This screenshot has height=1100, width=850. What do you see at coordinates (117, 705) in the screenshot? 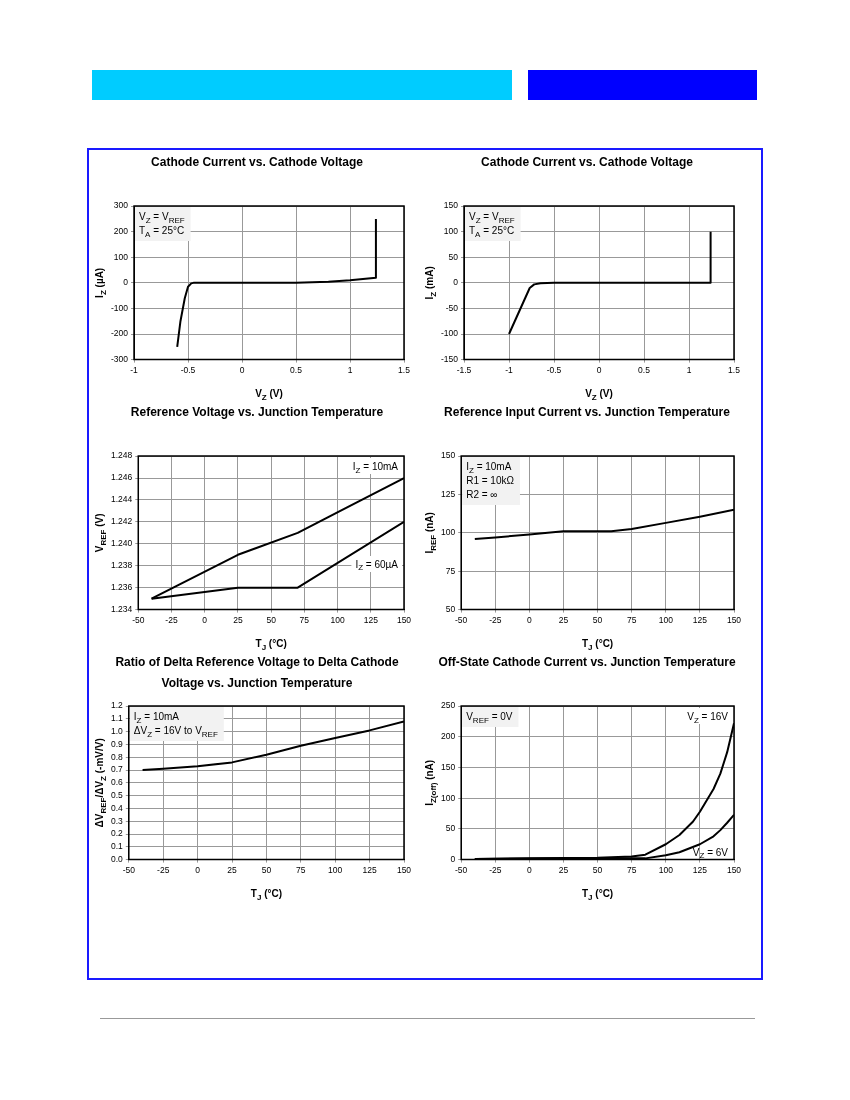
I see `y-tick-label: 1.2` at bounding box center [117, 705].